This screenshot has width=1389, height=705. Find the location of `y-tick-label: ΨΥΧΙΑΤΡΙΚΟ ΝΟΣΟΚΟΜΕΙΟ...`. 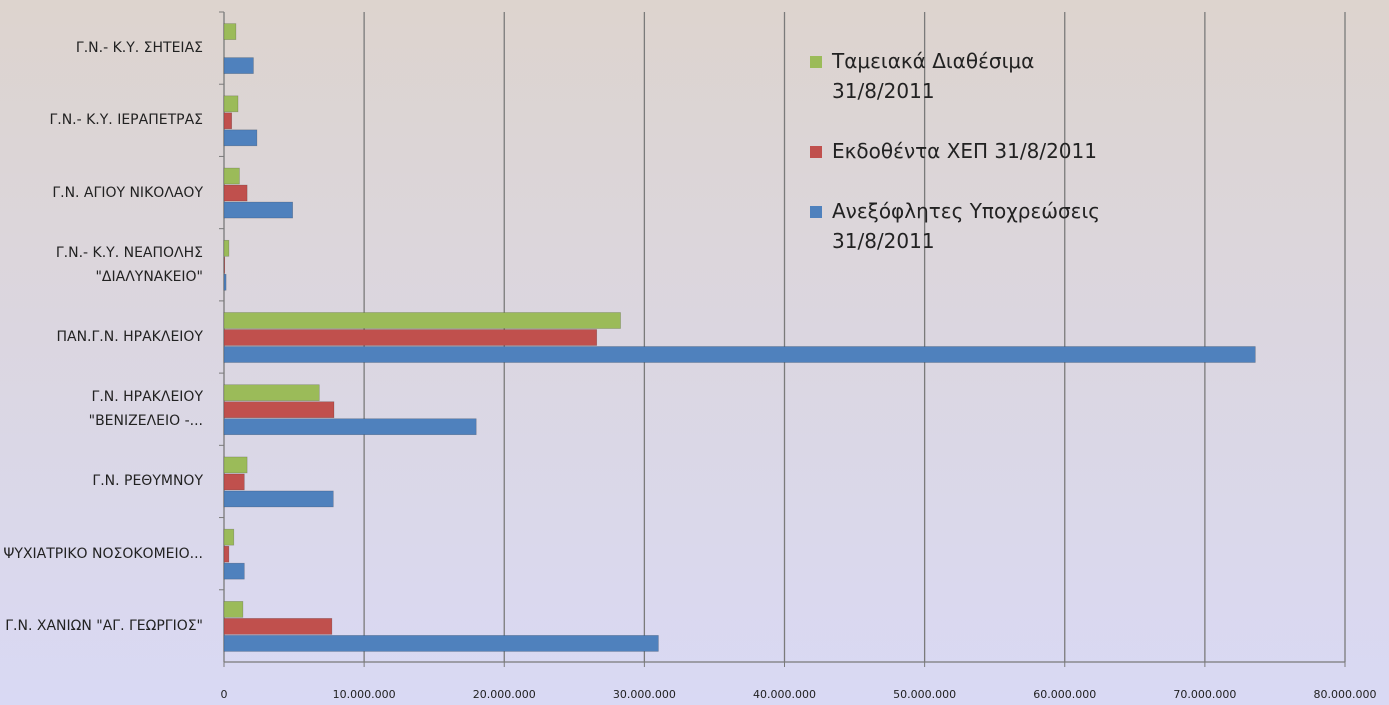

y-tick-label: ΨΥΧΙΑΤΡΙΚΟ ΝΟΣΟΚΟΜΕΙΟ... is located at coordinates (103, 553).